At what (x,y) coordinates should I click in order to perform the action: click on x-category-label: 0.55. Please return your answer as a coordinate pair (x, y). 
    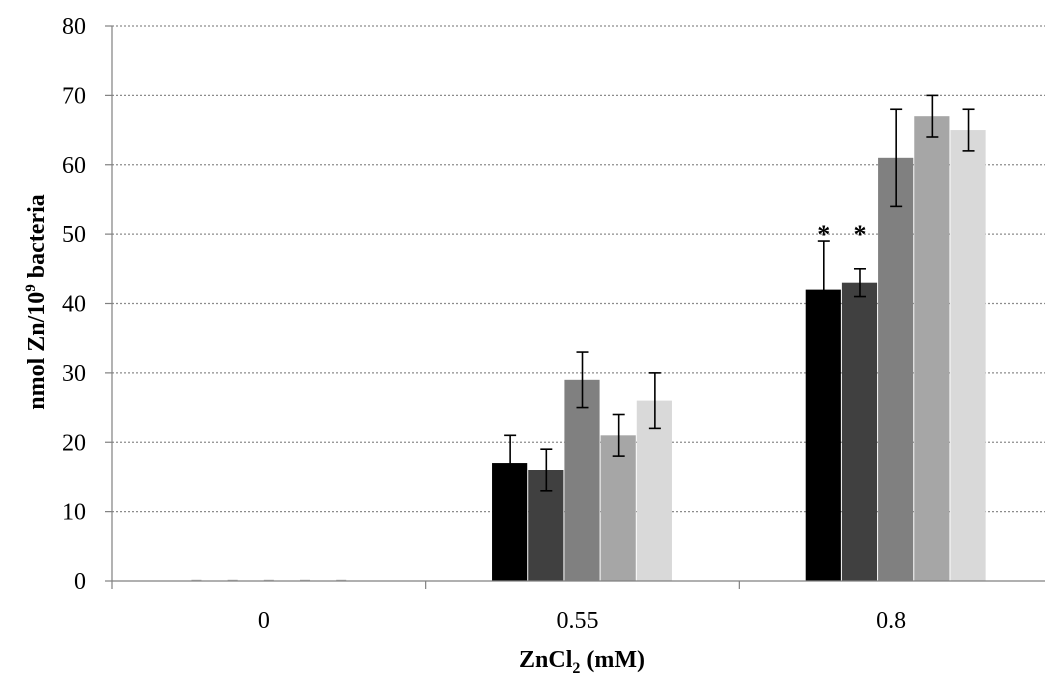
    Looking at the image, I should click on (578, 621).